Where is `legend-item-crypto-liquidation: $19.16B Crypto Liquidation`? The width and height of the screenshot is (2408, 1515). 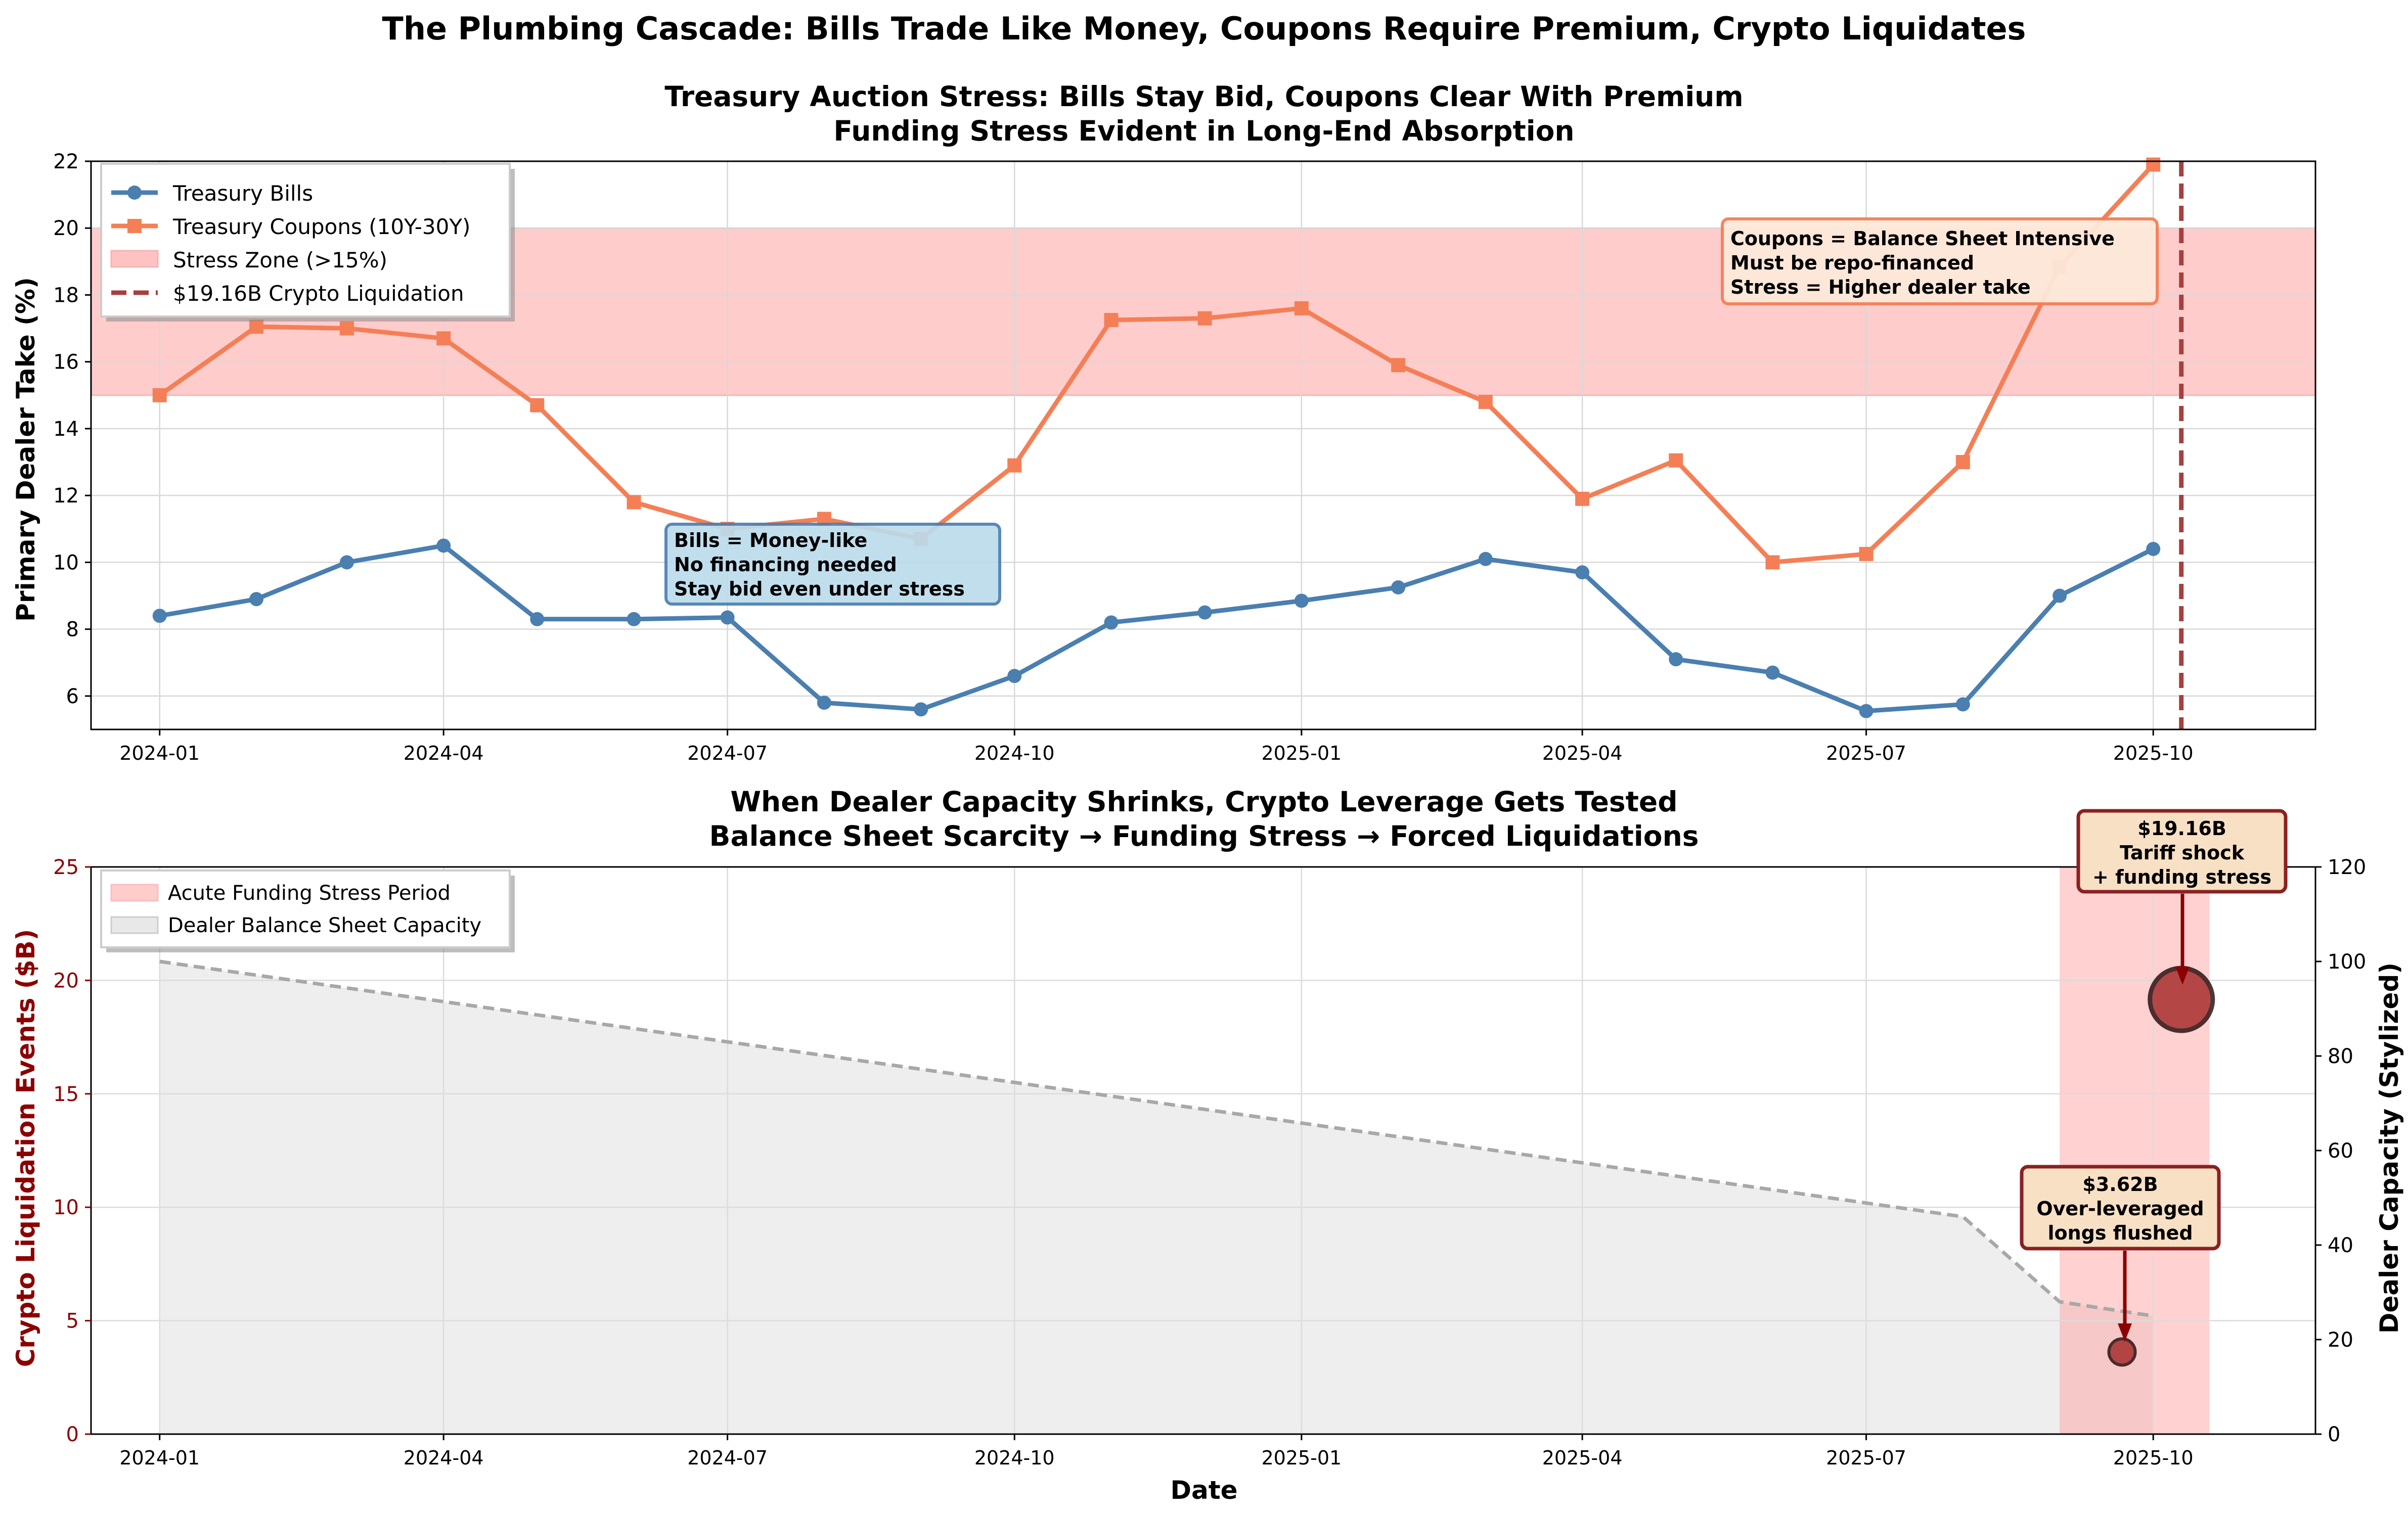 legend-item-crypto-liquidation: $19.16B Crypto Liquidation is located at coordinates (287, 294).